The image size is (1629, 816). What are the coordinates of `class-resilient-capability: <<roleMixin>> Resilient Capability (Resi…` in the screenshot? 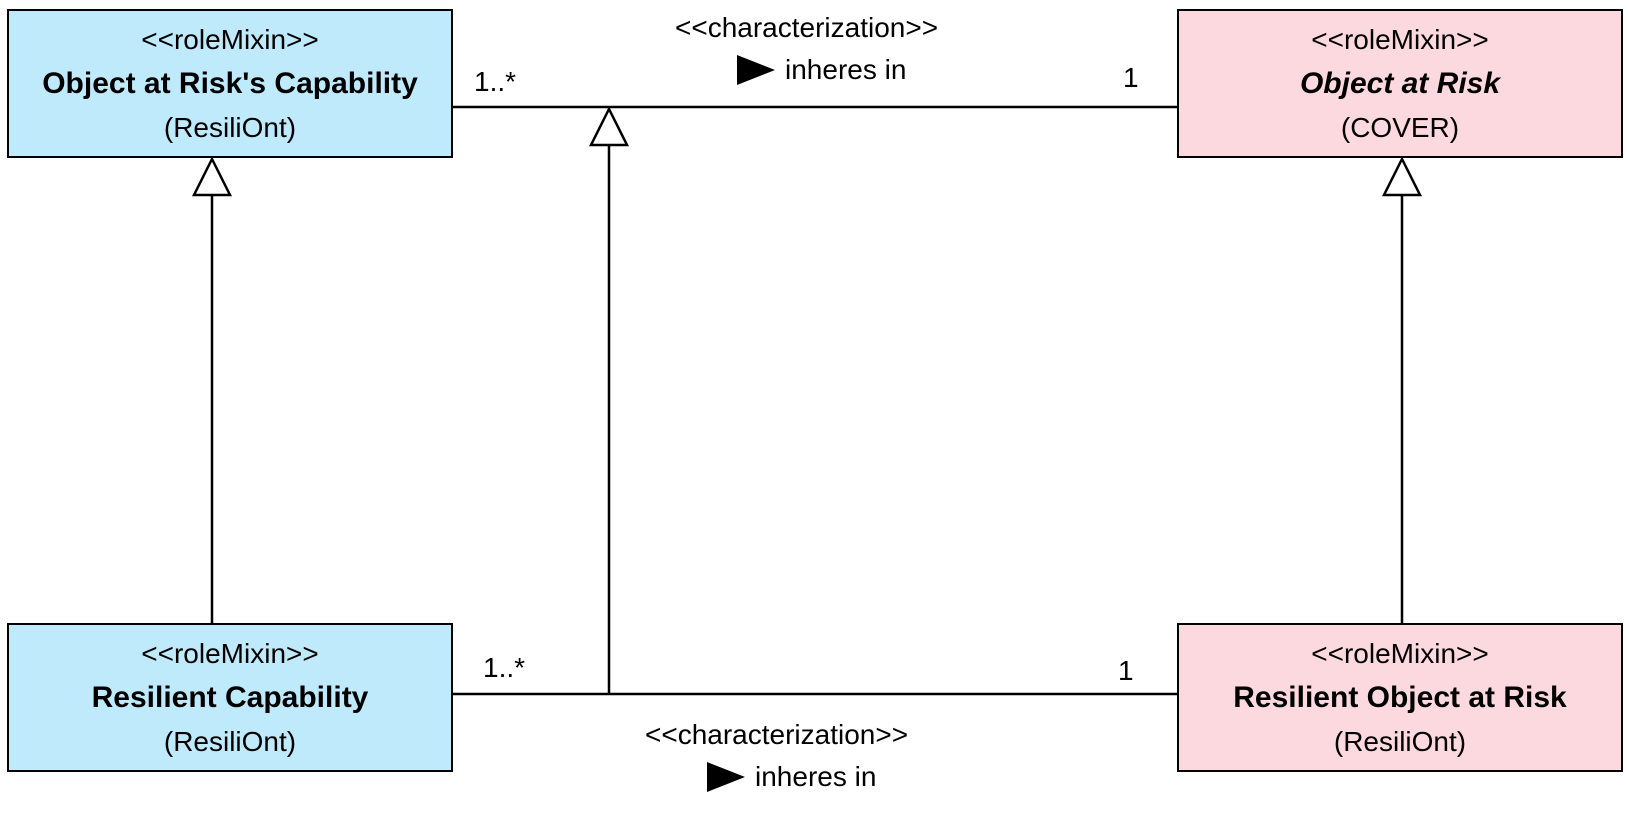 It's located at (230, 697).